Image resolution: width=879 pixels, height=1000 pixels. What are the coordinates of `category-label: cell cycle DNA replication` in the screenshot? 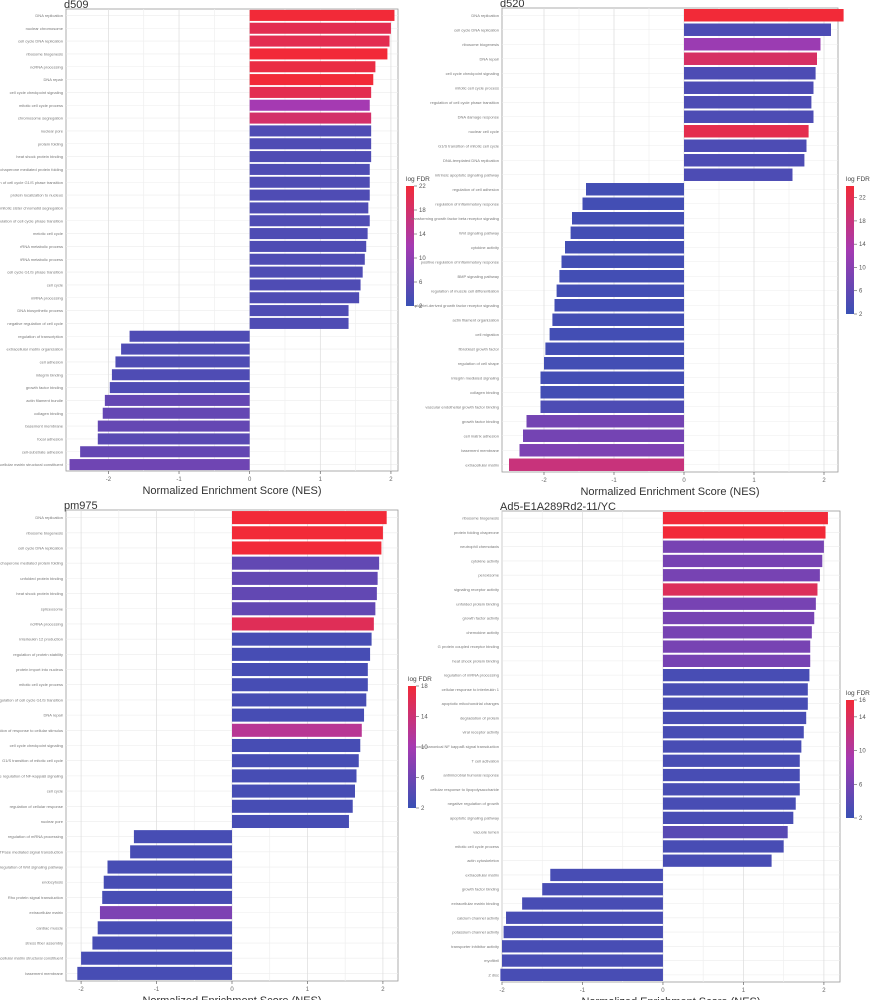 It's located at (40, 547).